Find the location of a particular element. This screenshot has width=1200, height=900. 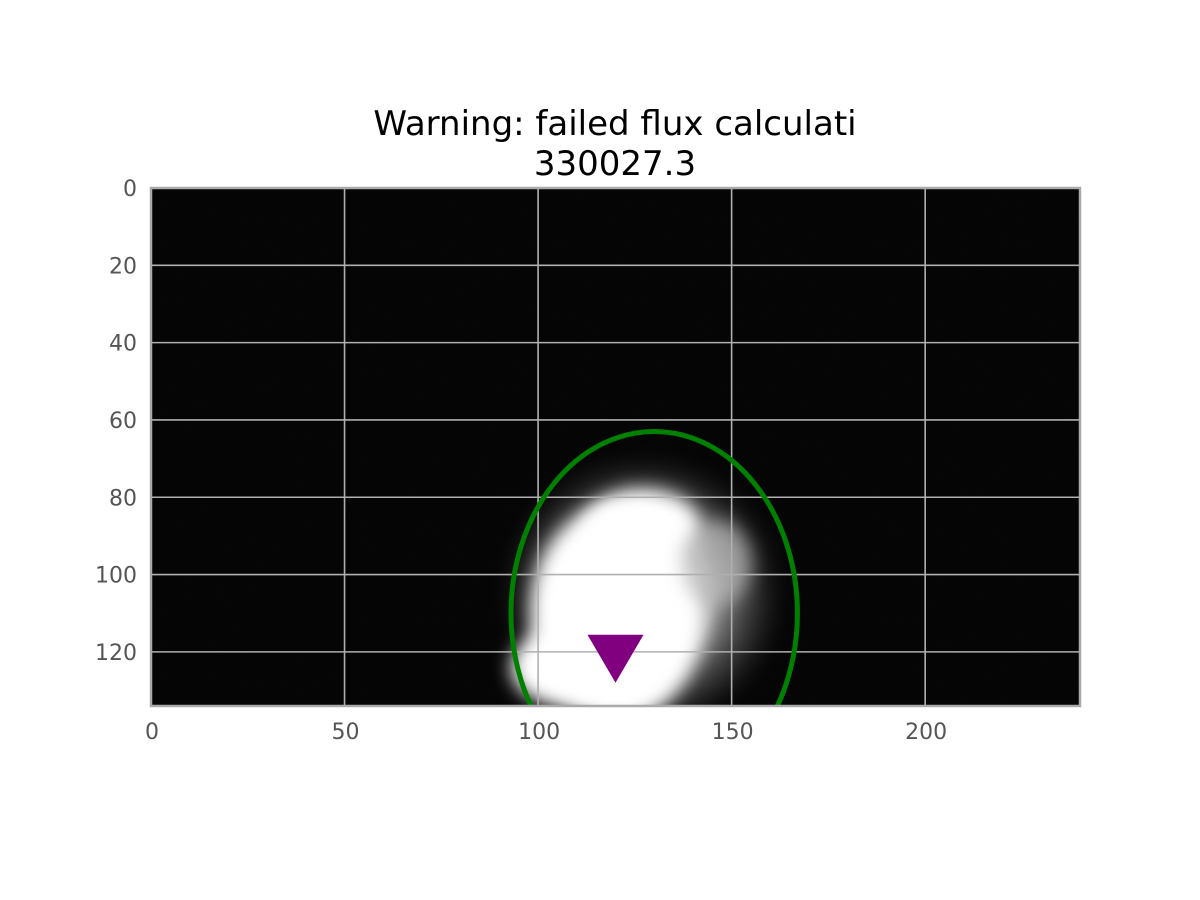

x-tick-label-2: 100 is located at coordinates (539, 732).